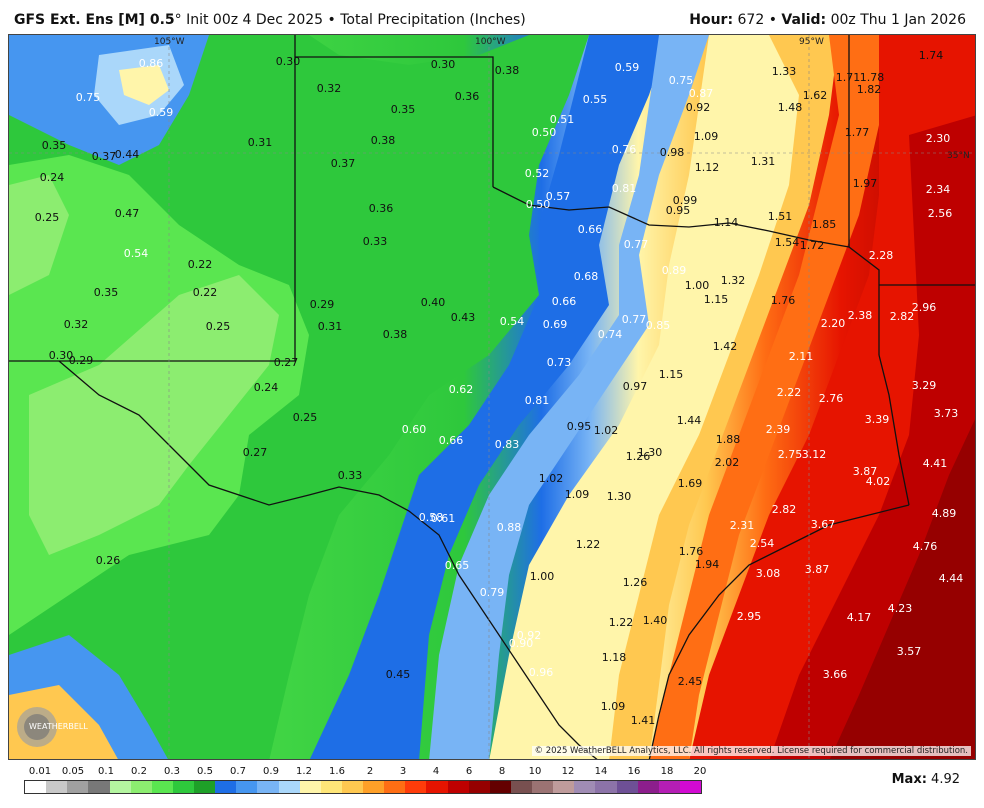  What do you see at coordinates (172, 771) in the screenshot?
I see `legend-label: 0.3` at bounding box center [172, 771].